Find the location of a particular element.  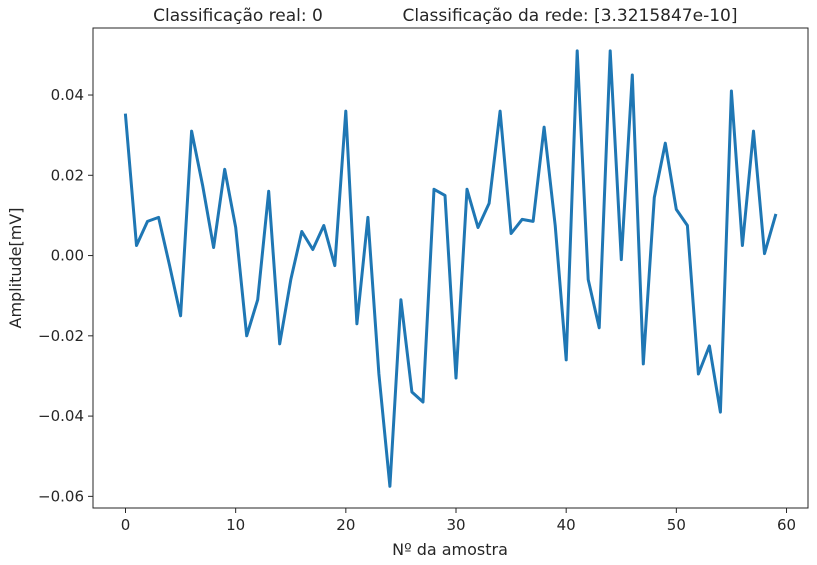

x-tick-label: 0 is located at coordinates (126, 525).